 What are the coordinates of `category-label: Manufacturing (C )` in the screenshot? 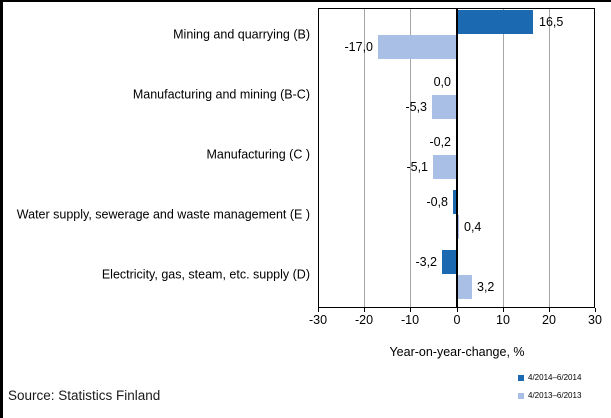 It's located at (258, 154).